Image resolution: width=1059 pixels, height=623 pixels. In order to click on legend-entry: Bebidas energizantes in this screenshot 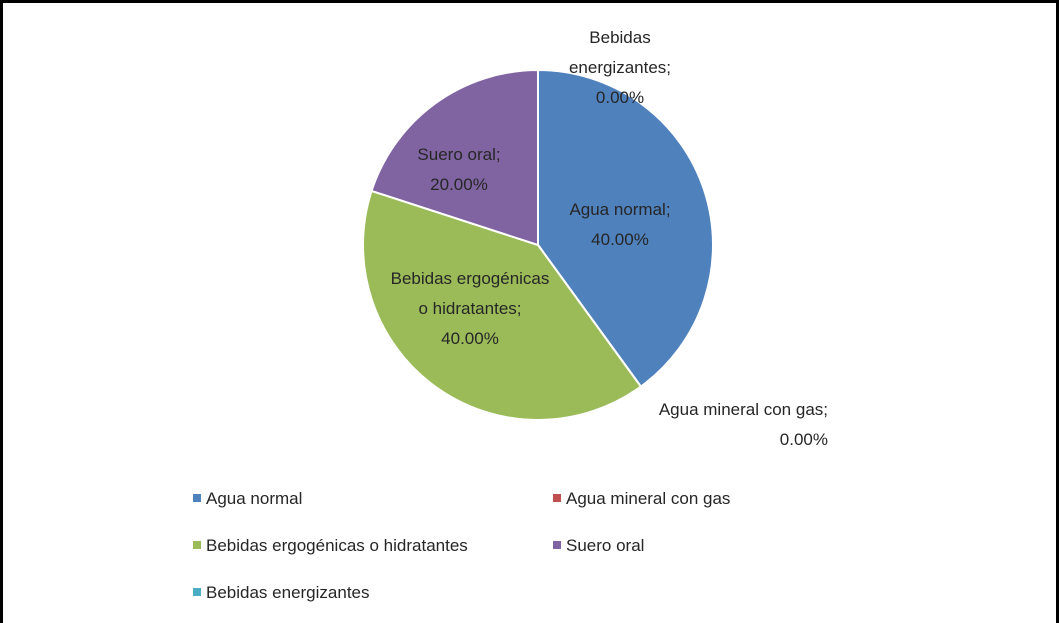, I will do `click(281, 593)`.